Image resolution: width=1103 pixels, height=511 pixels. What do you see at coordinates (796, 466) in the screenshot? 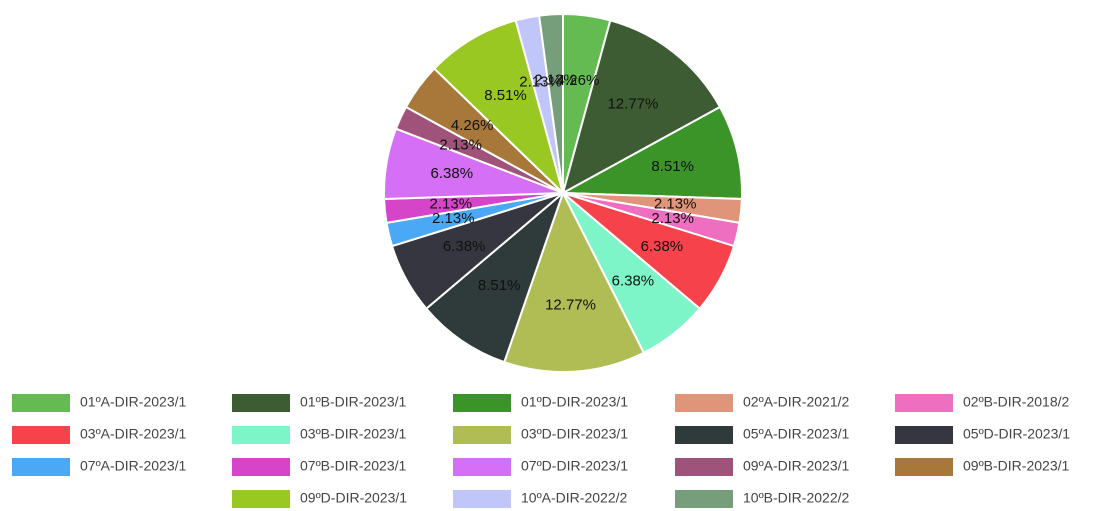
I see `legend-label: 09ºA-DIR-2023/1` at bounding box center [796, 466].